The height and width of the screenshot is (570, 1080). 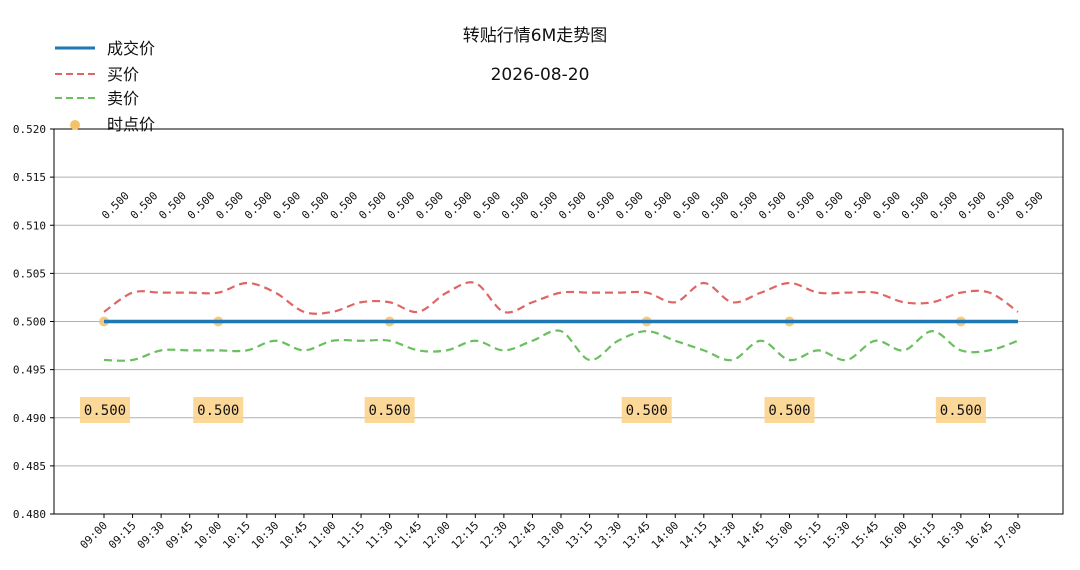 What do you see at coordinates (29, 129) in the screenshot?
I see `y-tick-label: 0.520` at bounding box center [29, 129].